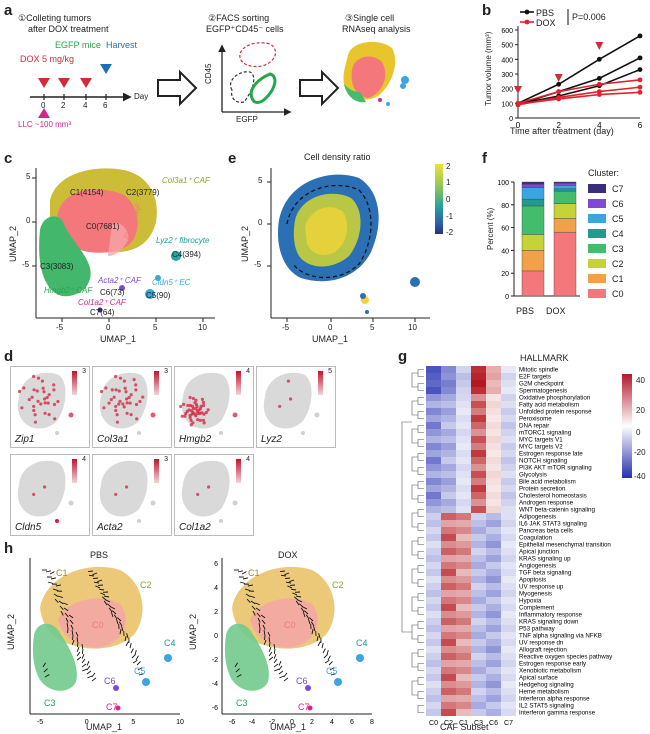 This screenshot has height=734, width=650. I want to click on heat-row-label: Apical junction, so click(539, 552).